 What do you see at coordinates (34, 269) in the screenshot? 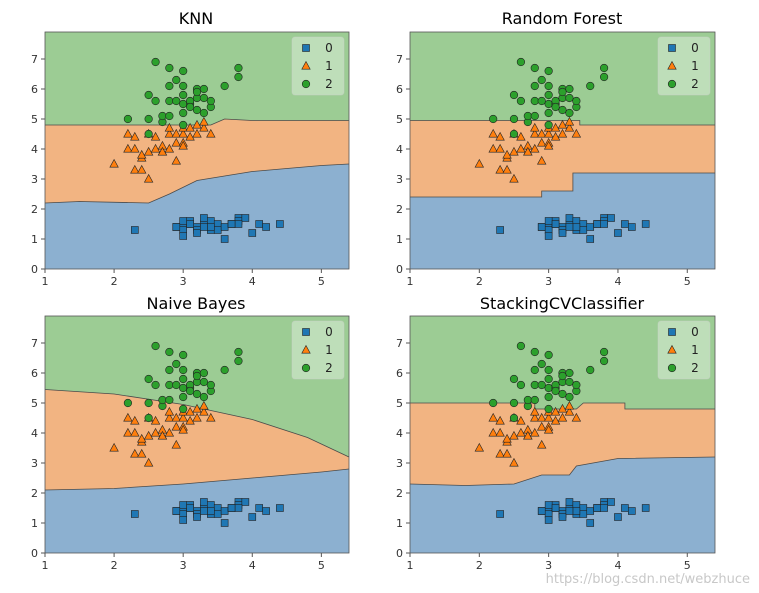
I see `y-tick-label: 0` at bounding box center [34, 269].